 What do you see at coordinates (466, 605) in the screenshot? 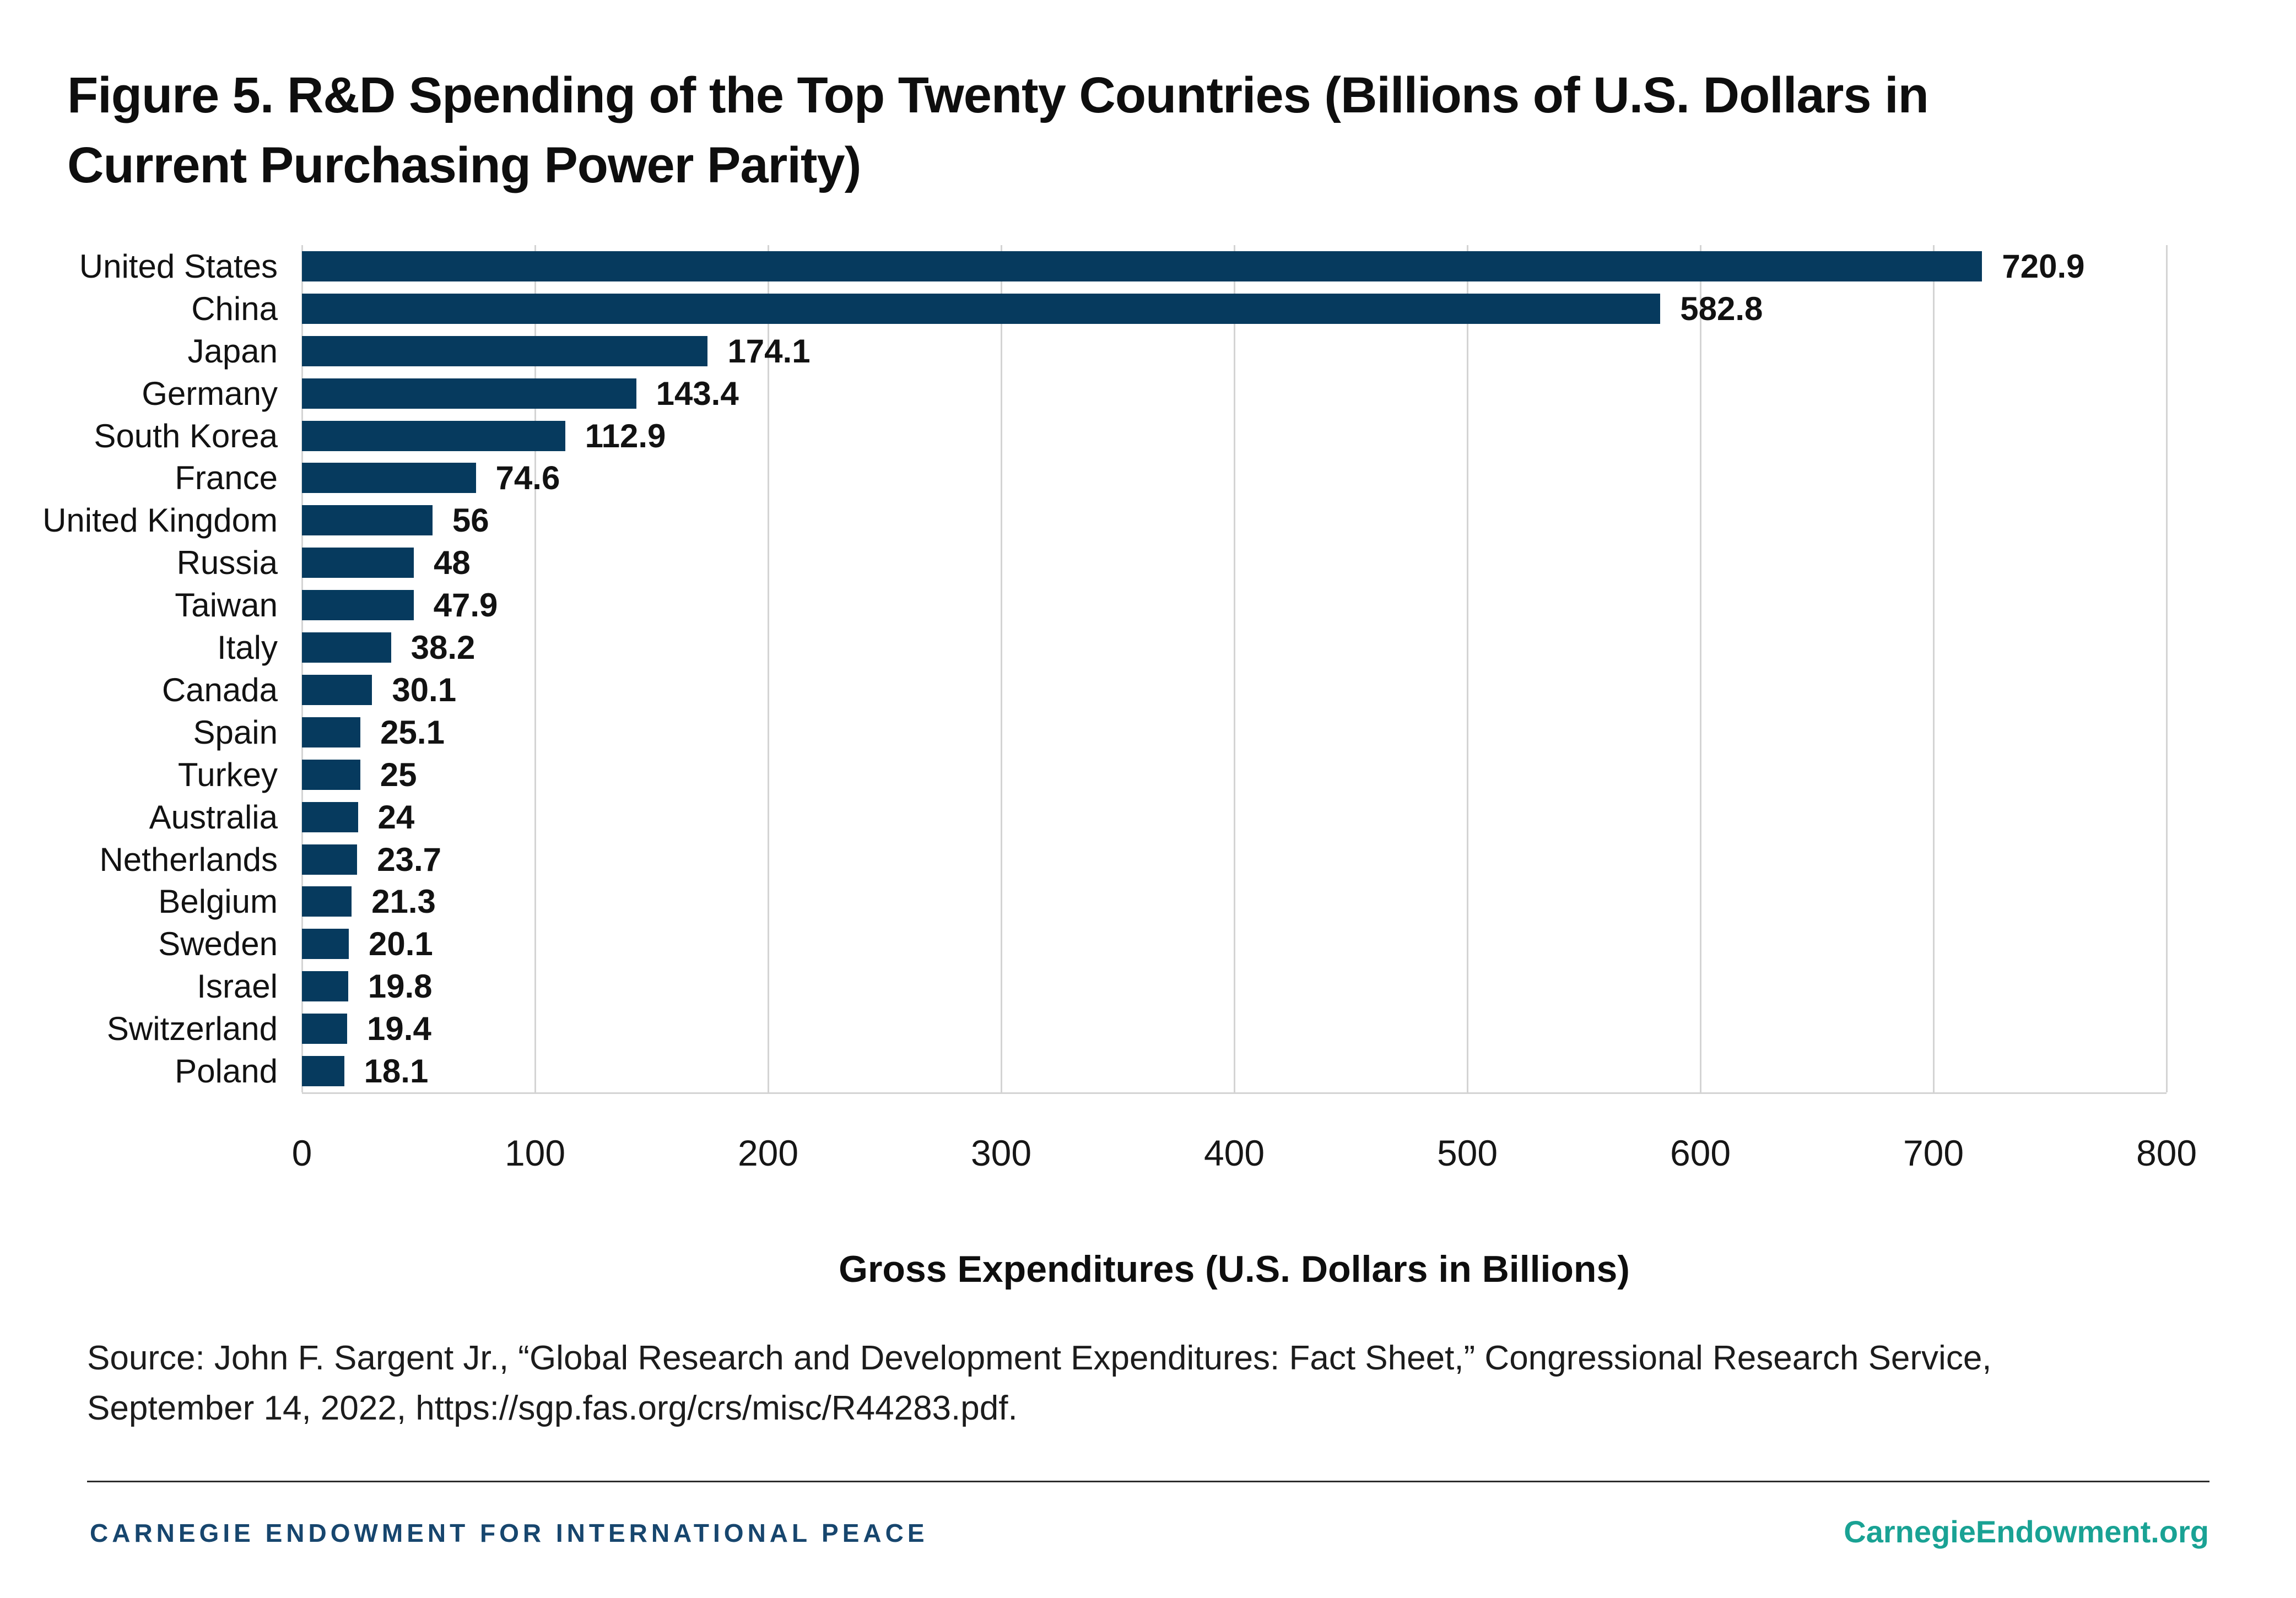
I see `value-label: 47.9` at bounding box center [466, 605].